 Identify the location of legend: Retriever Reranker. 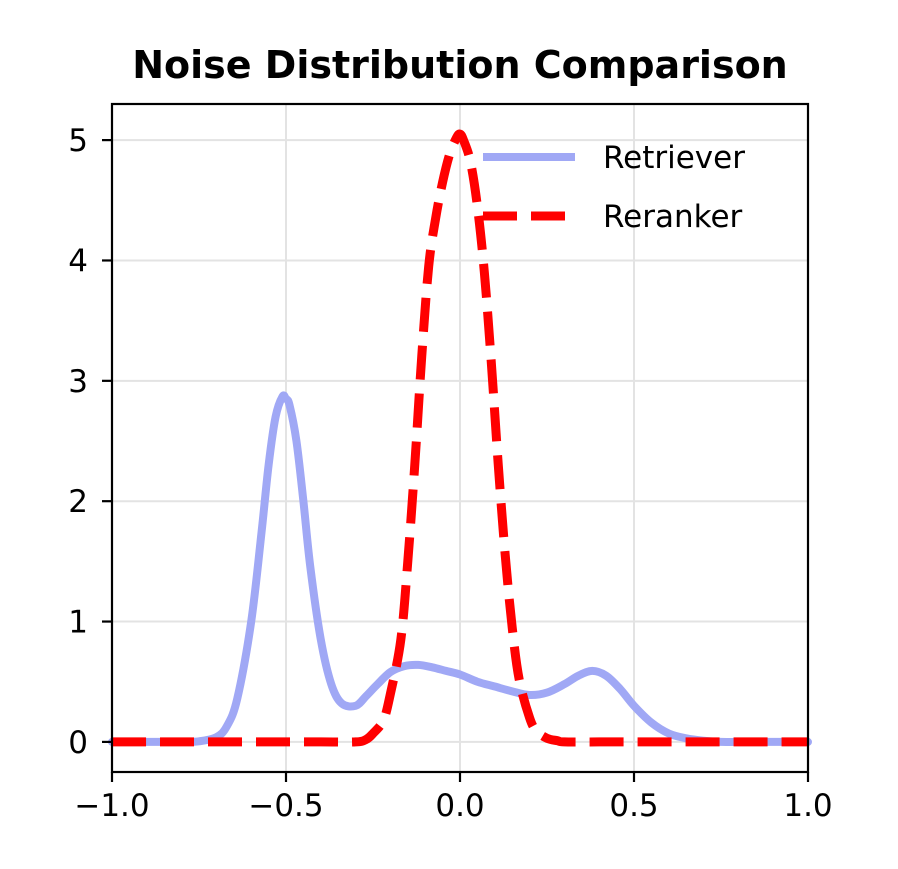
(614, 187).